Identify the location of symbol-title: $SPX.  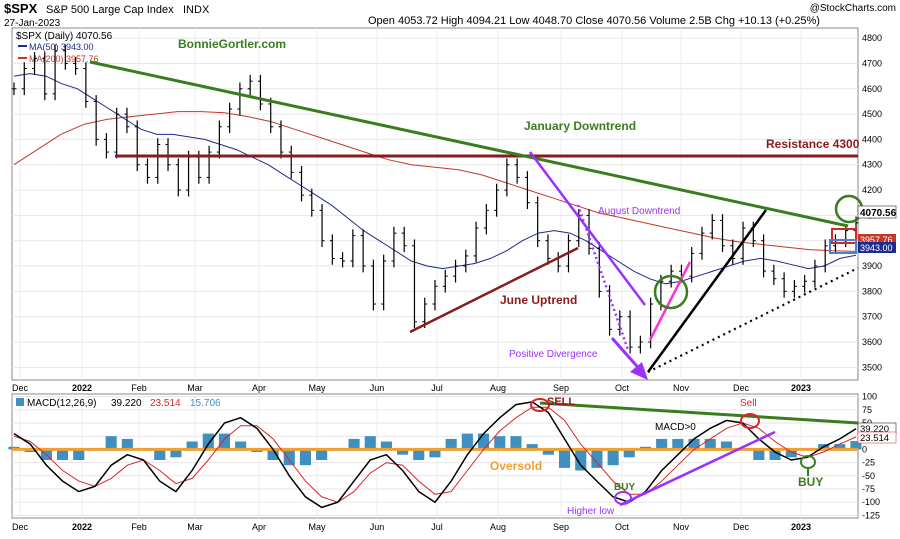
(21, 8).